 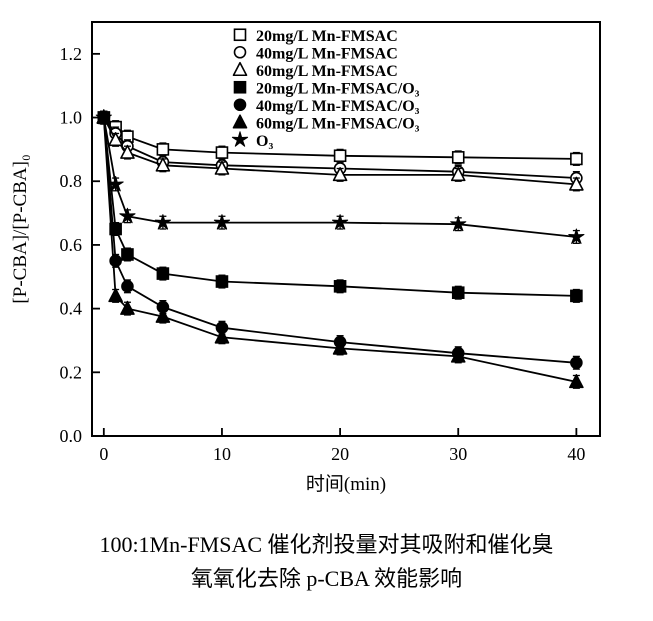 I want to click on y-axis-label: [P-CBA]/[P-CBA]₀, so click(x=20, y=228).